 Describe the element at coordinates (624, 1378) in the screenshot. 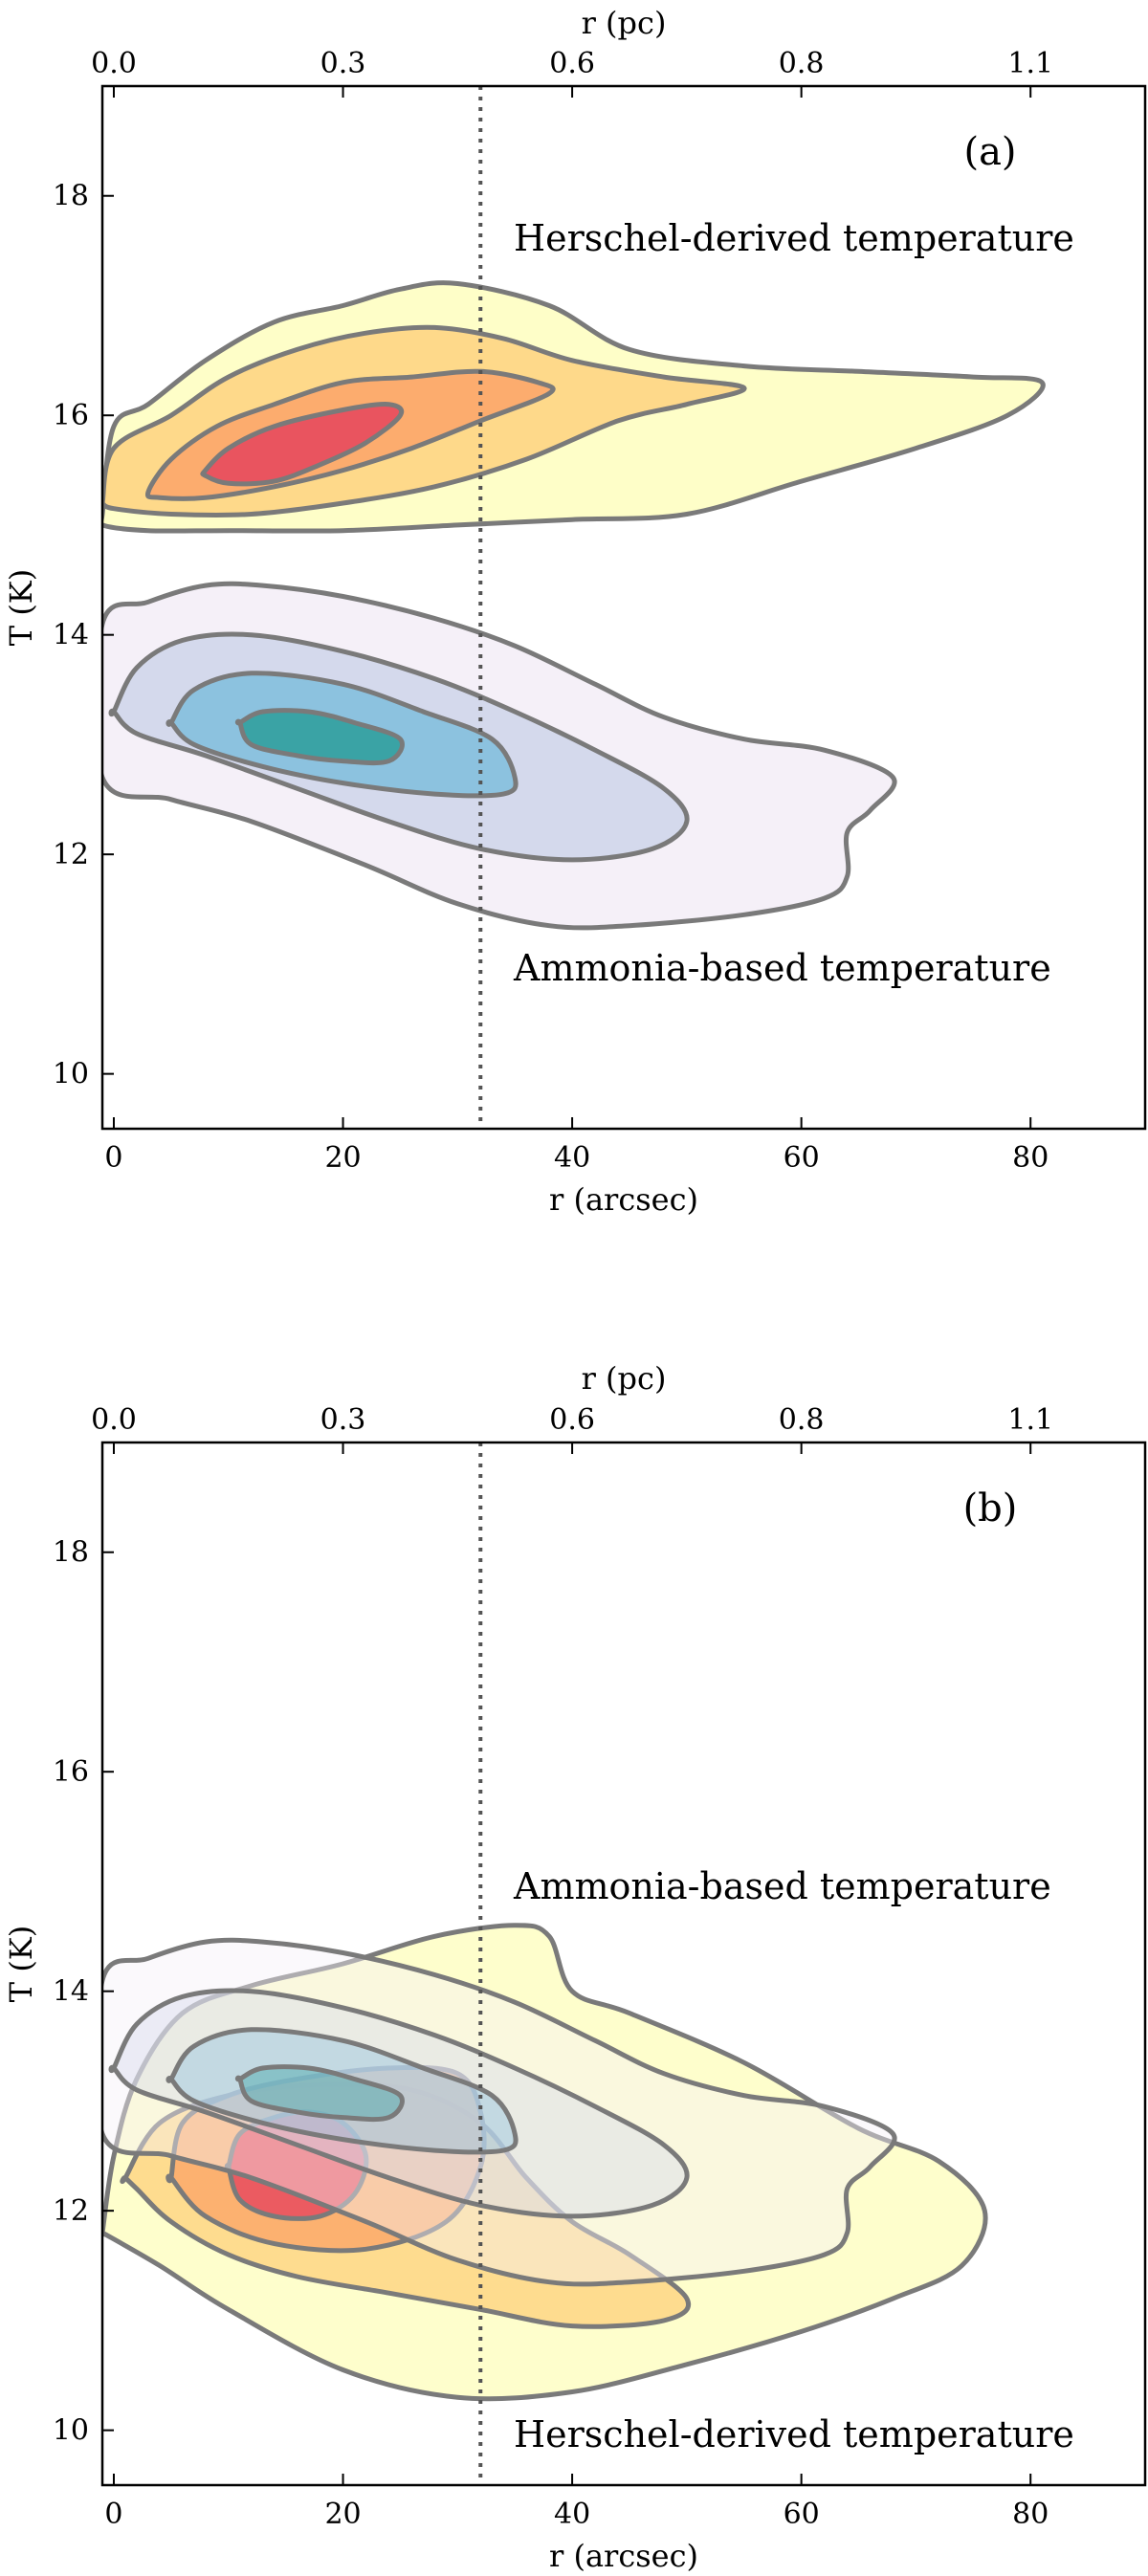

I see `top-axis-label-b: r (pc)` at that location.